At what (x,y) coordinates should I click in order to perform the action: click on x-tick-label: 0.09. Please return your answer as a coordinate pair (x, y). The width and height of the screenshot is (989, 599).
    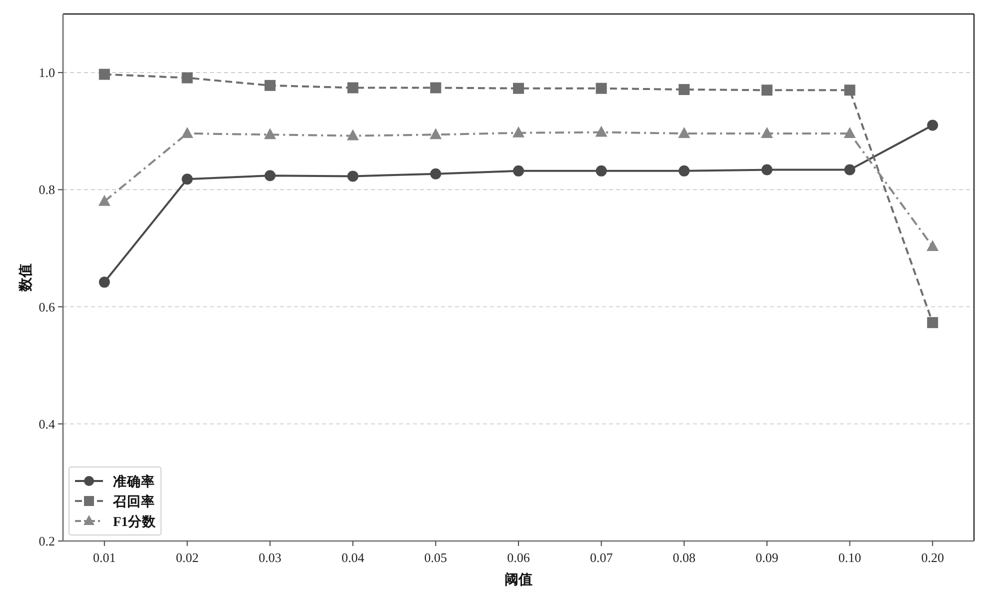
    Looking at the image, I should click on (767, 557).